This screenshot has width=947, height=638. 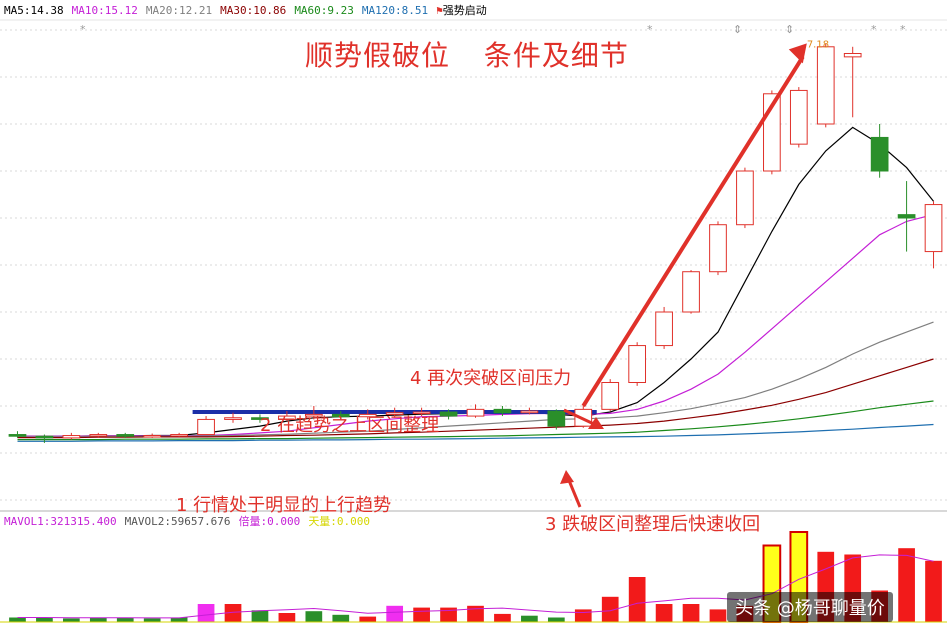 I want to click on annotation-2: 2 在趋势之上区间整理, so click(x=350, y=425).